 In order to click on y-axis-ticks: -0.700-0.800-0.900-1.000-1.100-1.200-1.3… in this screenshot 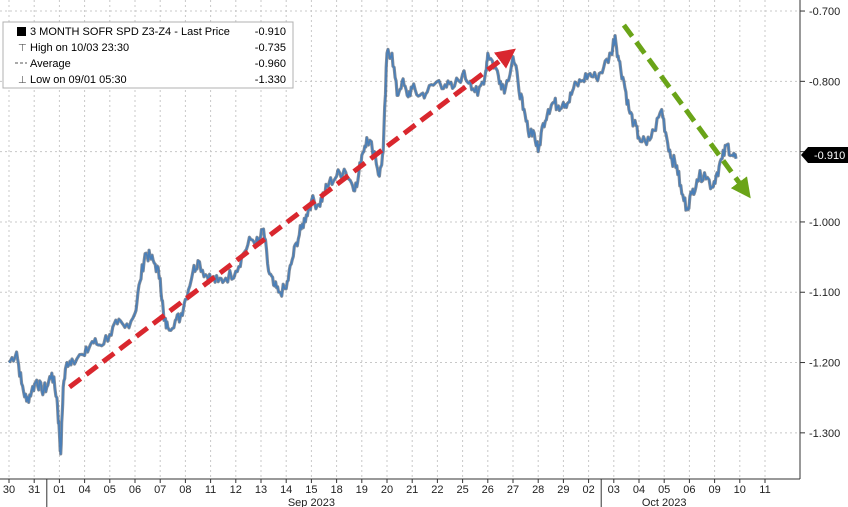, I will do `click(820, 223)`.